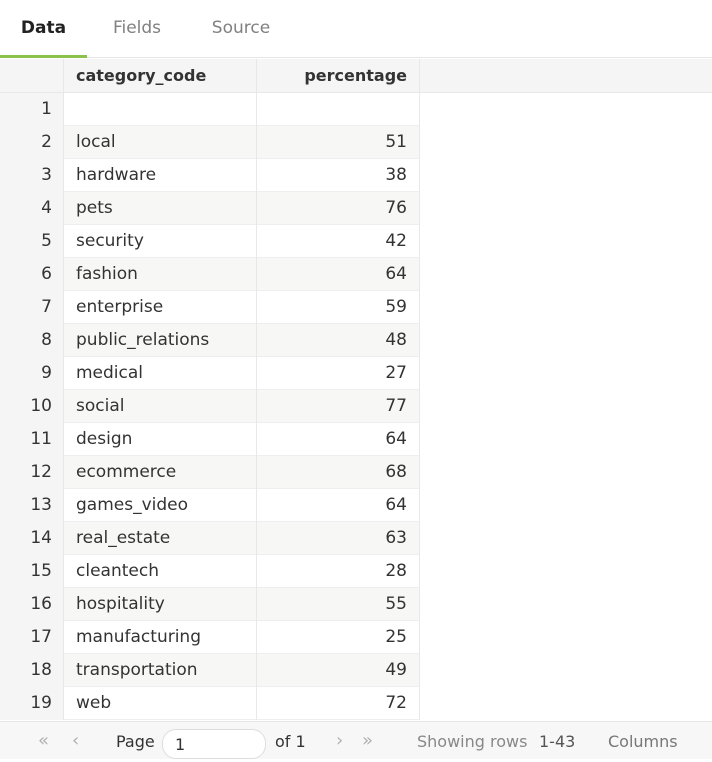 The image size is (712, 762). What do you see at coordinates (160, 142) in the screenshot?
I see `category-code-cell: local` at bounding box center [160, 142].